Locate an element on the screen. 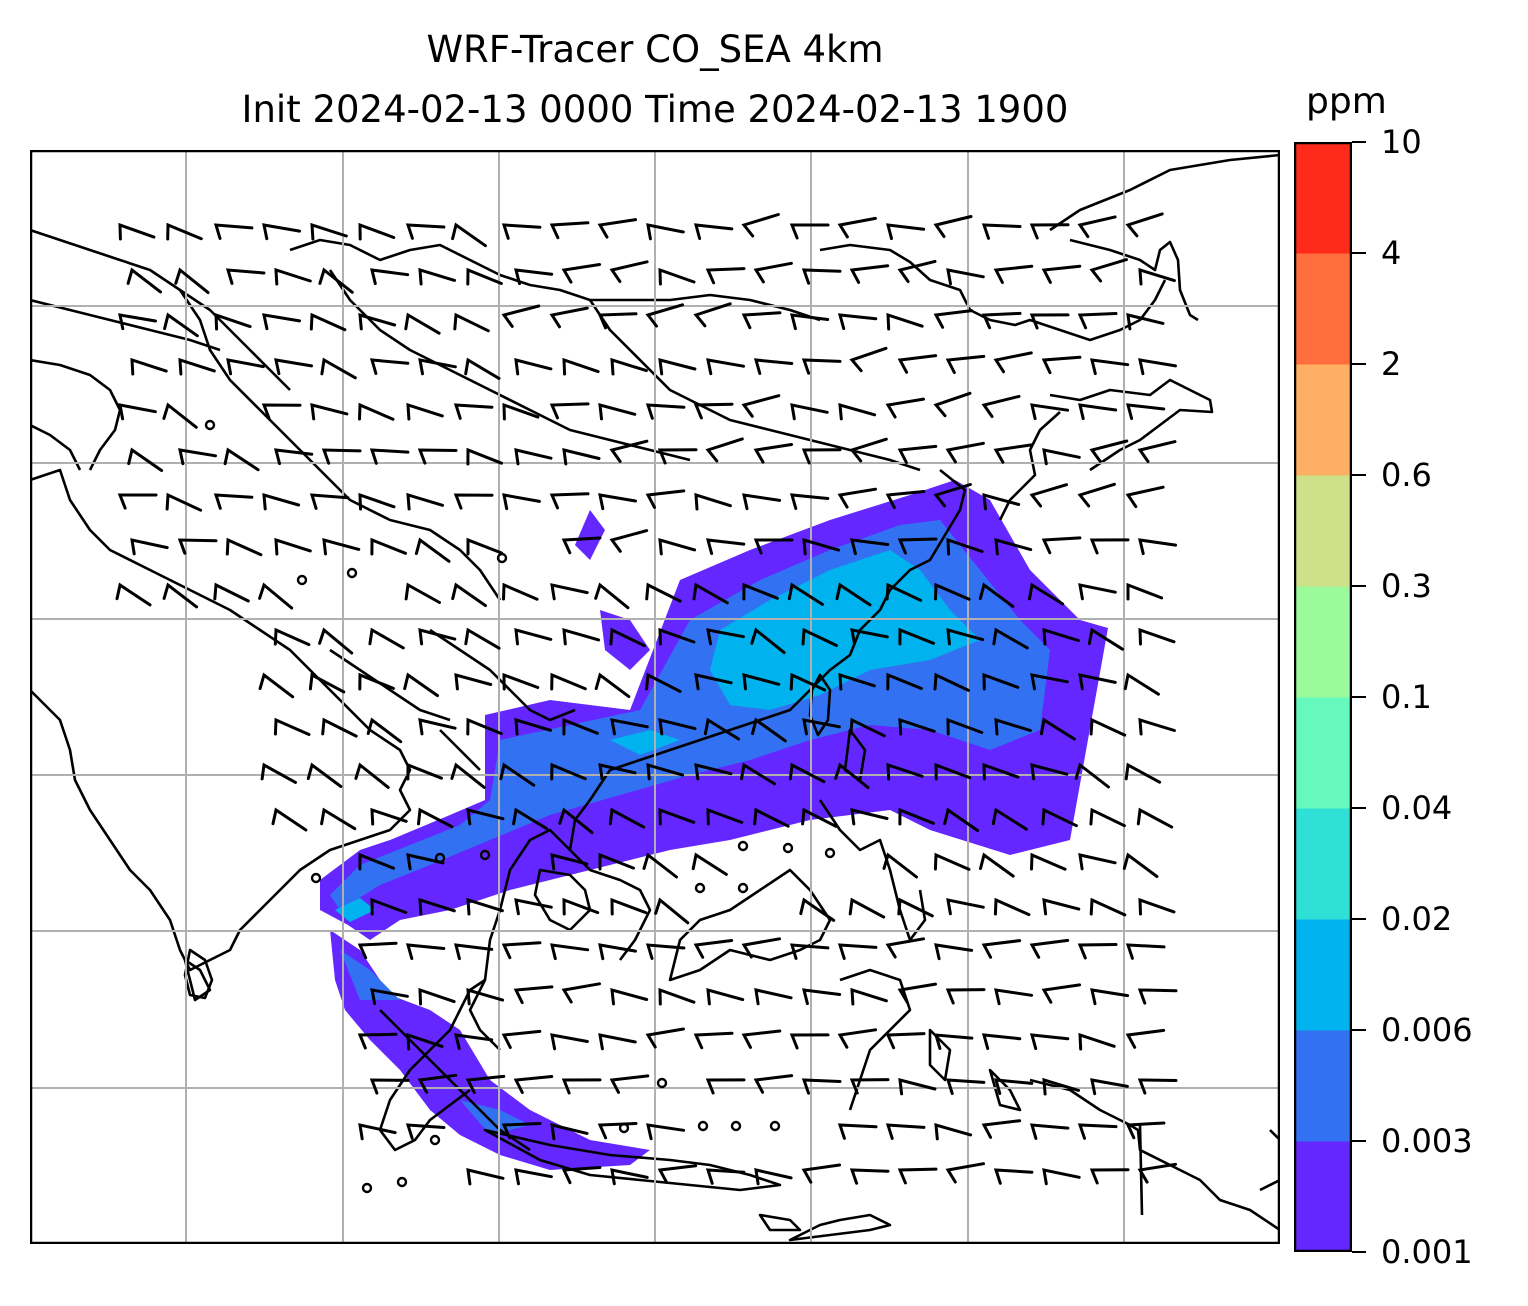  colorbar-band is located at coordinates (1323, 975).